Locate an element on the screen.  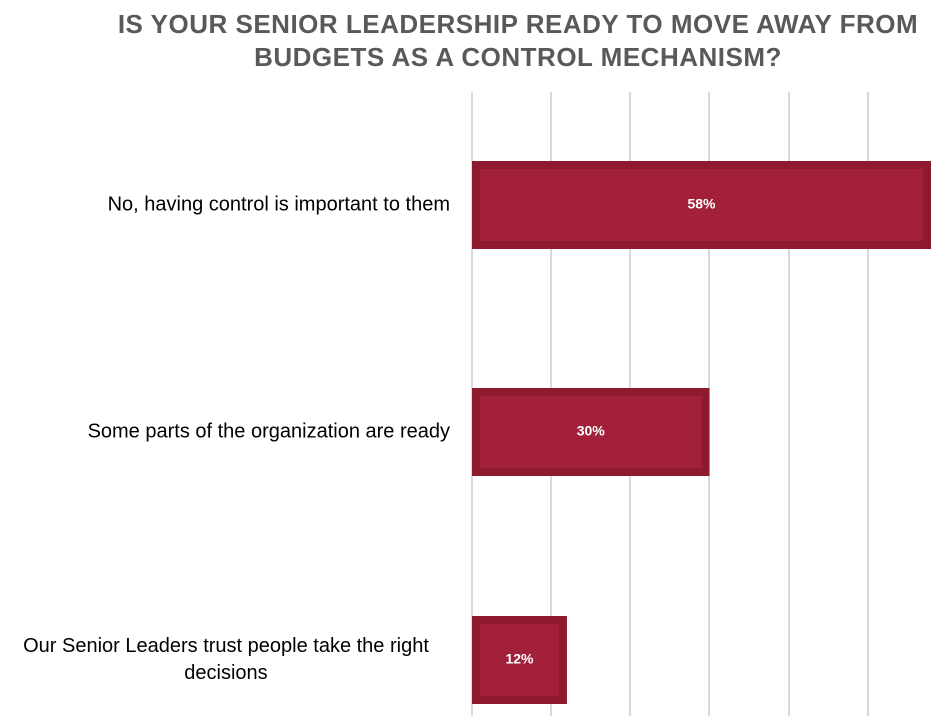
category-label: Some parts of the organization are ready is located at coordinates (269, 431).